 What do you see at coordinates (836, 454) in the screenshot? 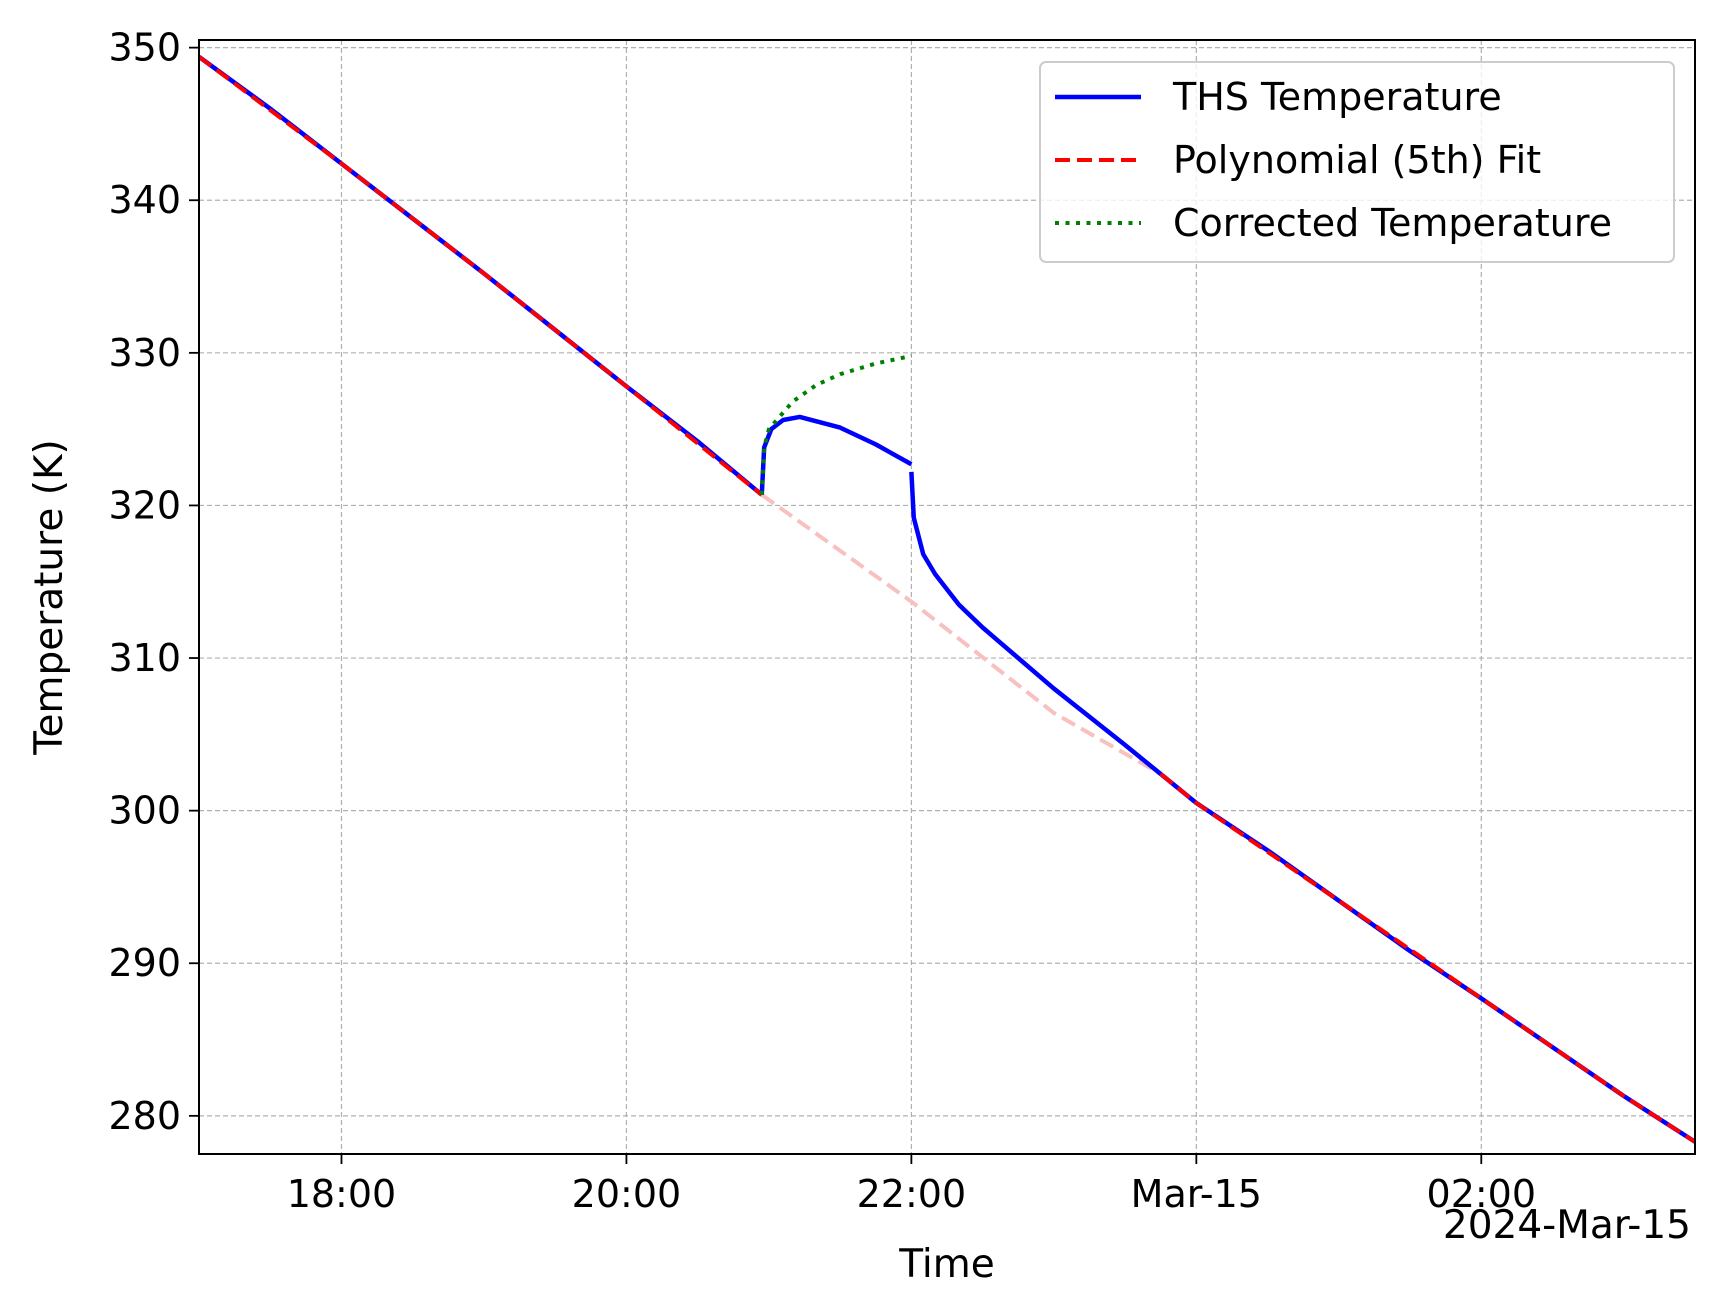
I see `series-line-ths-temperature` at bounding box center [836, 454].